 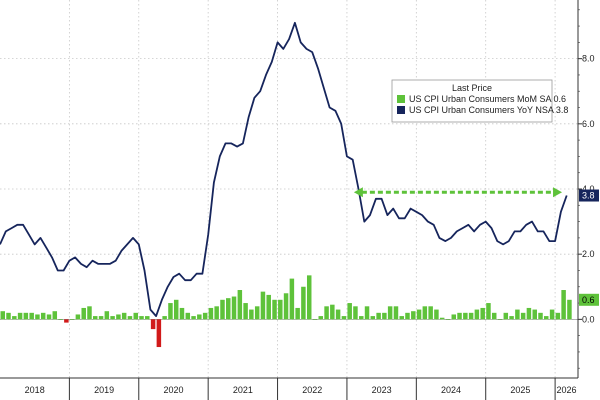 I want to click on legend-box, so click(x=472, y=101).